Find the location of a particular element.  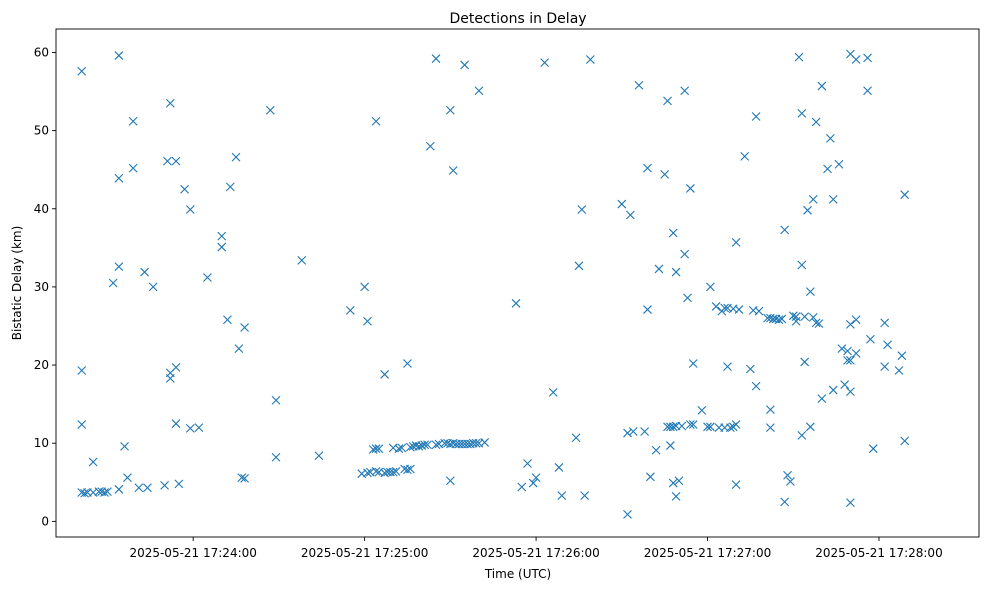

y-tick-label: 60 is located at coordinates (41, 52).